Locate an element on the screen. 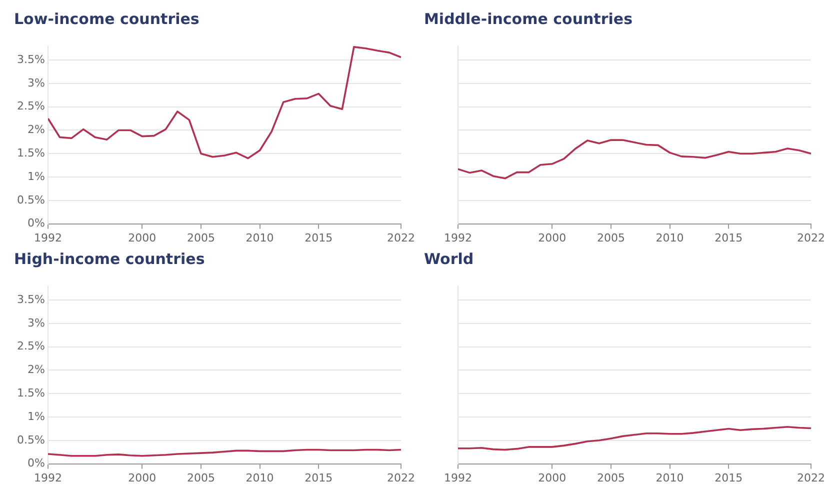  chart-title: Middle-income countries is located at coordinates (528, 19).